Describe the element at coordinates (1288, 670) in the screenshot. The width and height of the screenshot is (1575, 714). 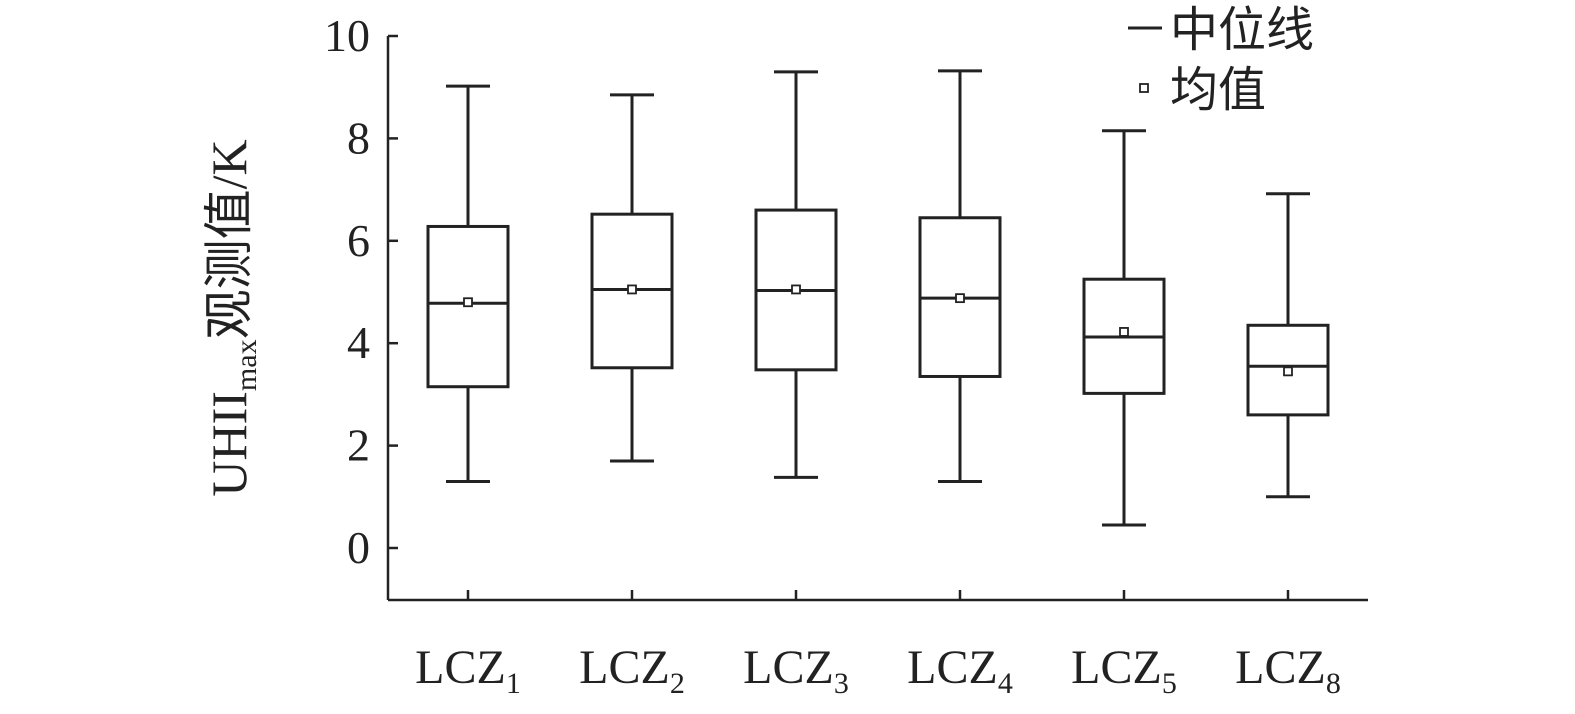
I see `x-tick-label: LCZ8` at that location.